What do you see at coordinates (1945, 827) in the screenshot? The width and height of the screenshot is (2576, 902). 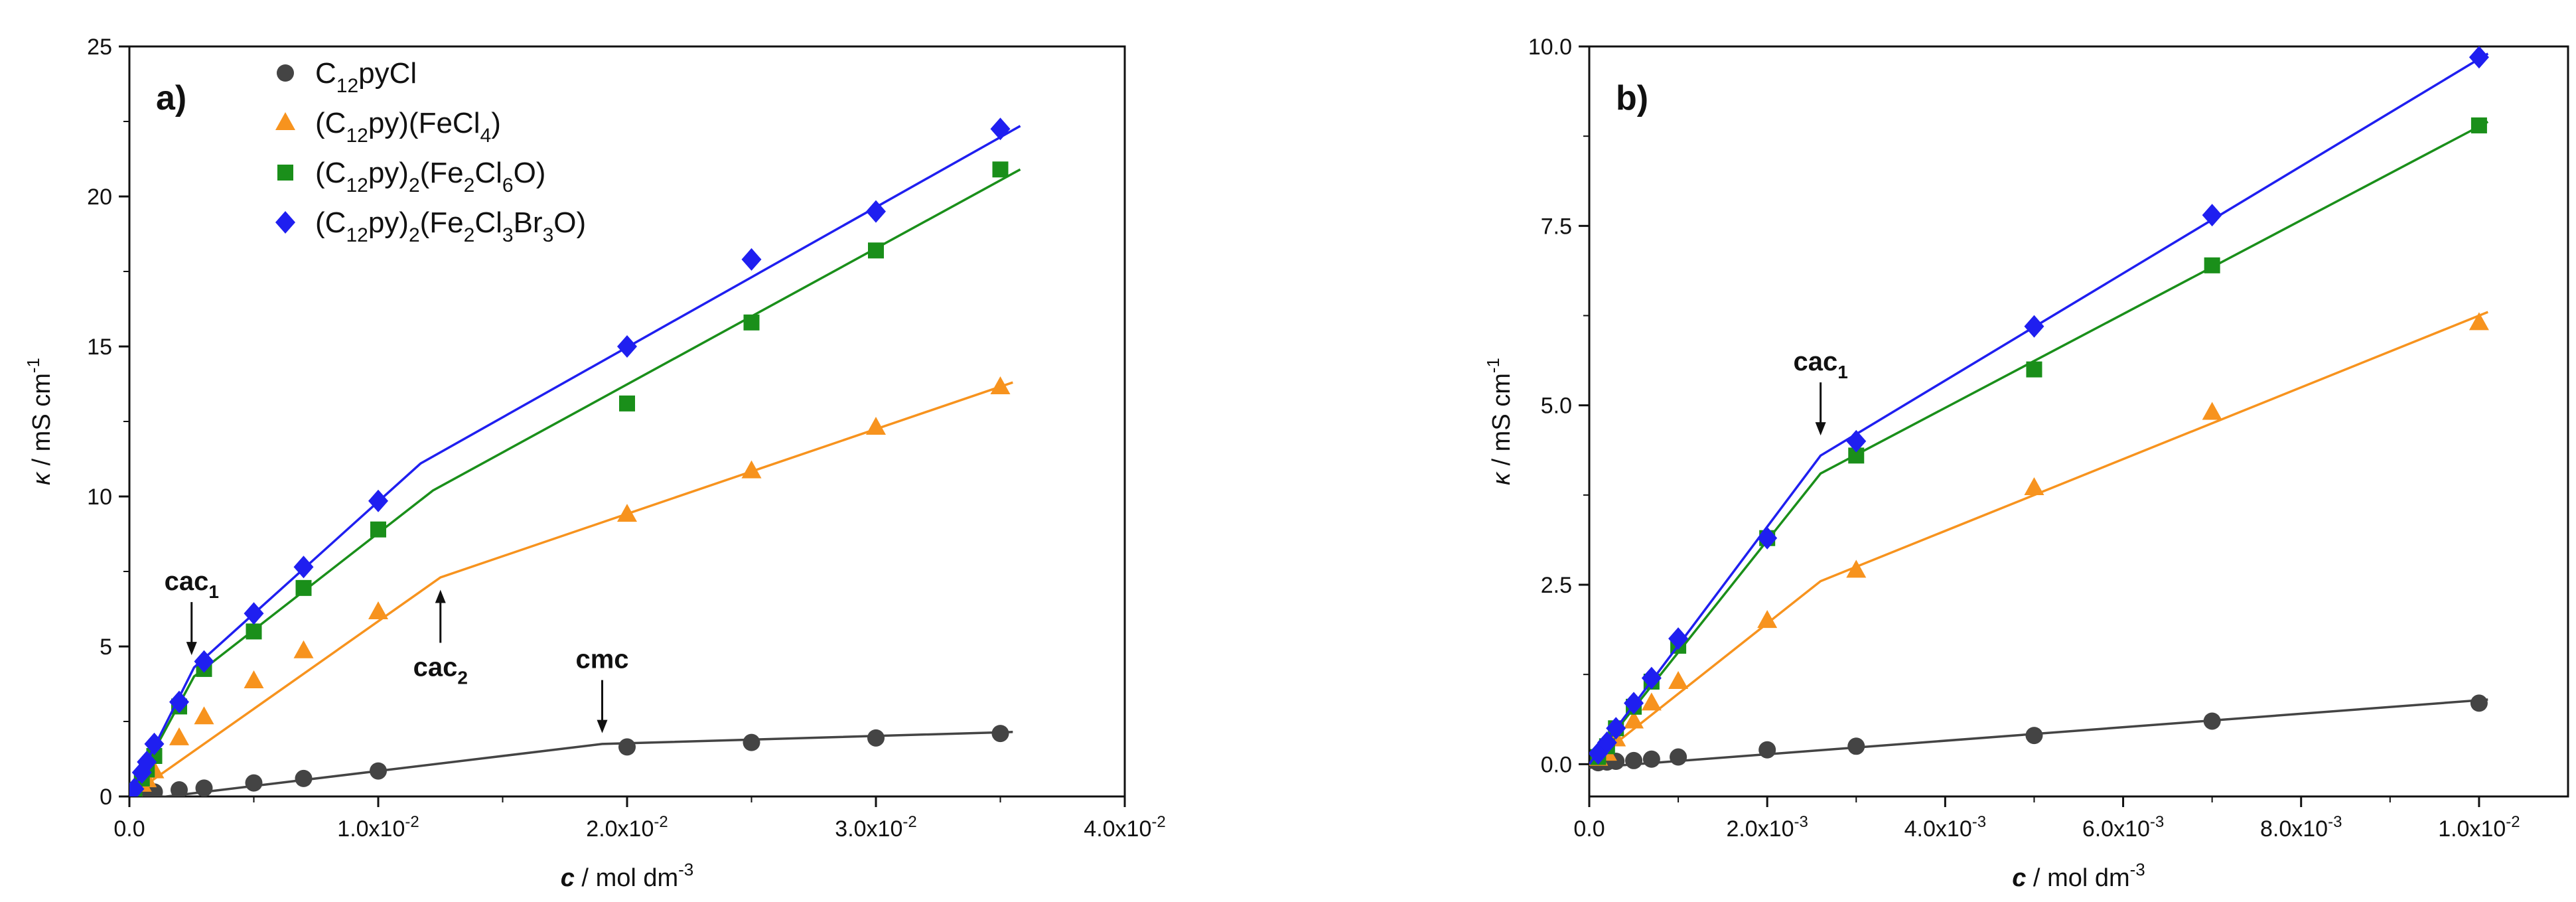 I see `x-tick-label: 4.0x10⁻³` at bounding box center [1945, 827].